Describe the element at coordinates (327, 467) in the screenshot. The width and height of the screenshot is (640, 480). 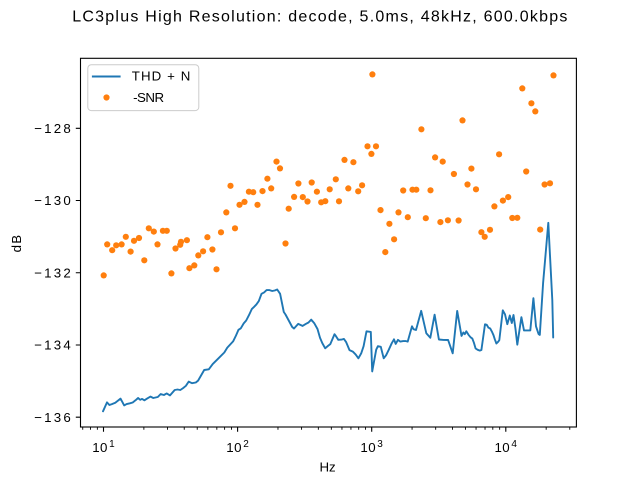
I see `svg-text: Hz` at that location.